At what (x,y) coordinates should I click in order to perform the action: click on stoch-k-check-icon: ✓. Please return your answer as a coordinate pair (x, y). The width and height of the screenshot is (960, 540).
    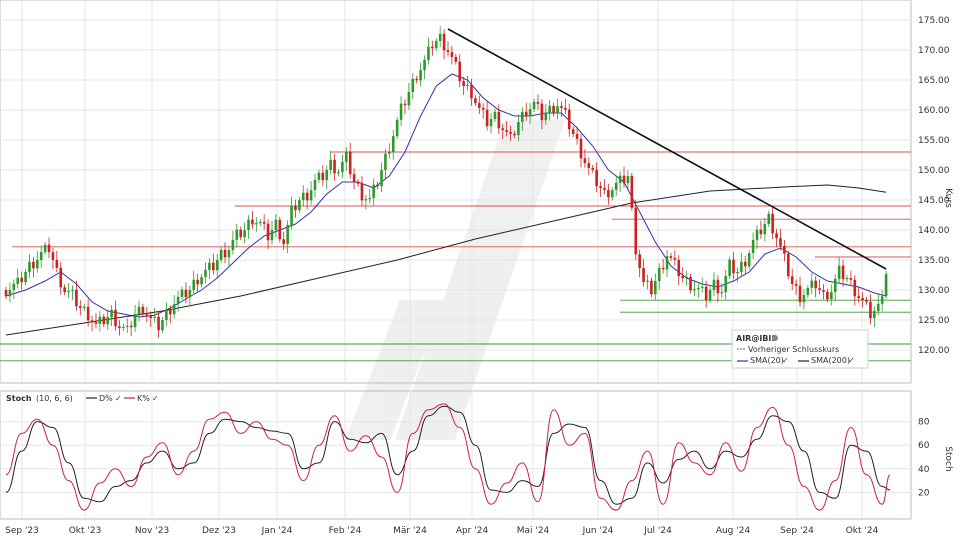
    Looking at the image, I should click on (155, 398).